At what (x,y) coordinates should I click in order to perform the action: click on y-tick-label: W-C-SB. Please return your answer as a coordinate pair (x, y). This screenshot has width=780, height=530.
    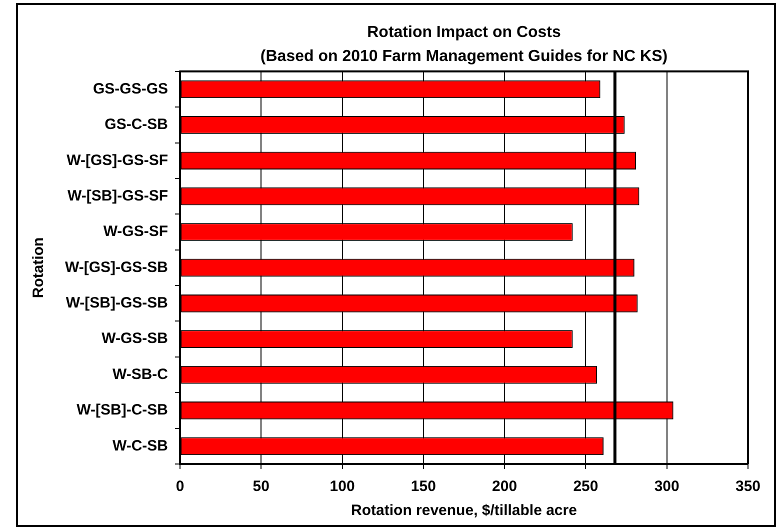
    Looking at the image, I should click on (140, 445).